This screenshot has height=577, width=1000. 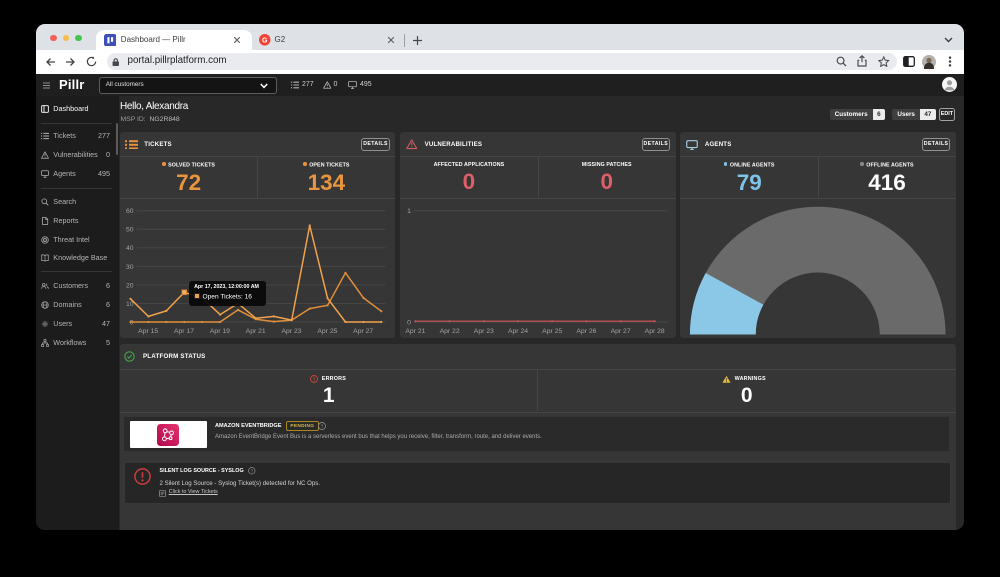 I want to click on svg-text: 50, so click(x=130, y=229).